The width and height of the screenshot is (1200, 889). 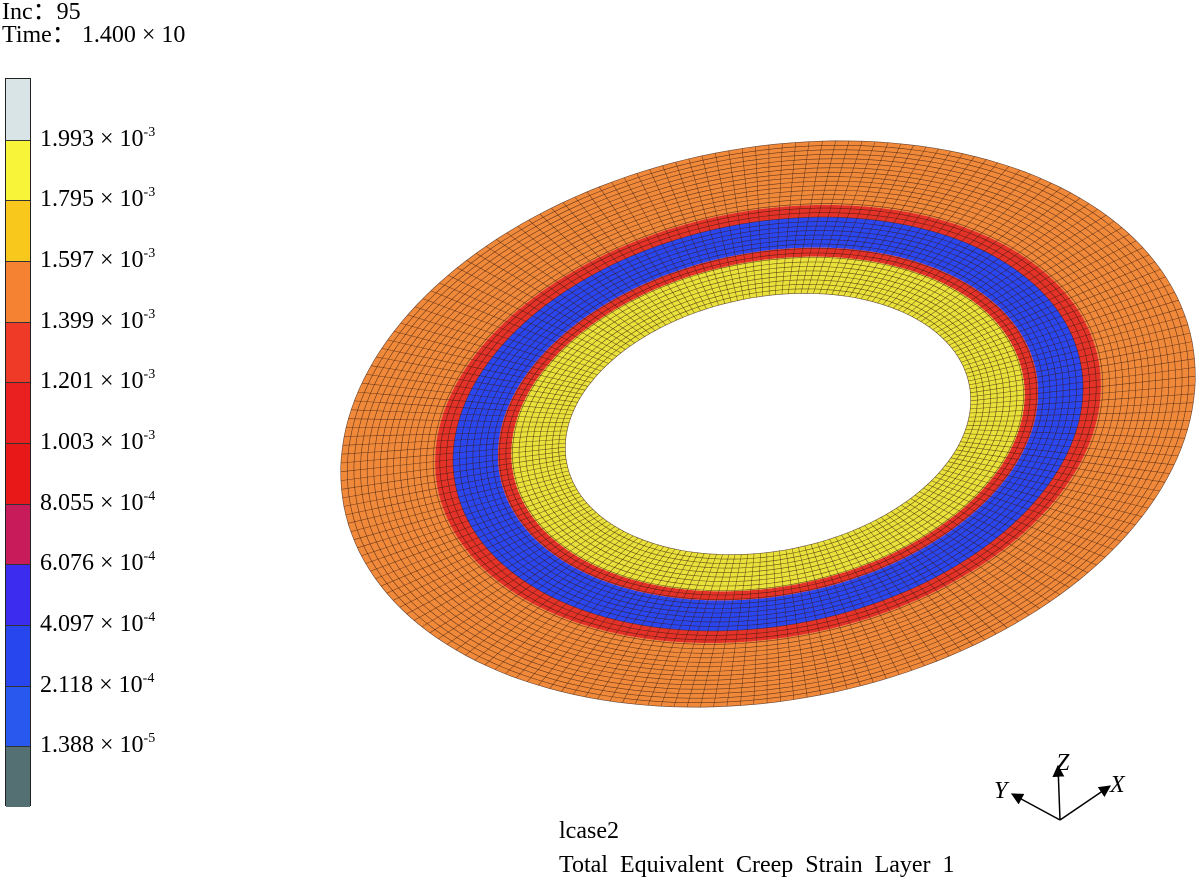 What do you see at coordinates (92, 381) in the screenshot?
I see `legend-mantissa: 1.201 × 10` at bounding box center [92, 381].